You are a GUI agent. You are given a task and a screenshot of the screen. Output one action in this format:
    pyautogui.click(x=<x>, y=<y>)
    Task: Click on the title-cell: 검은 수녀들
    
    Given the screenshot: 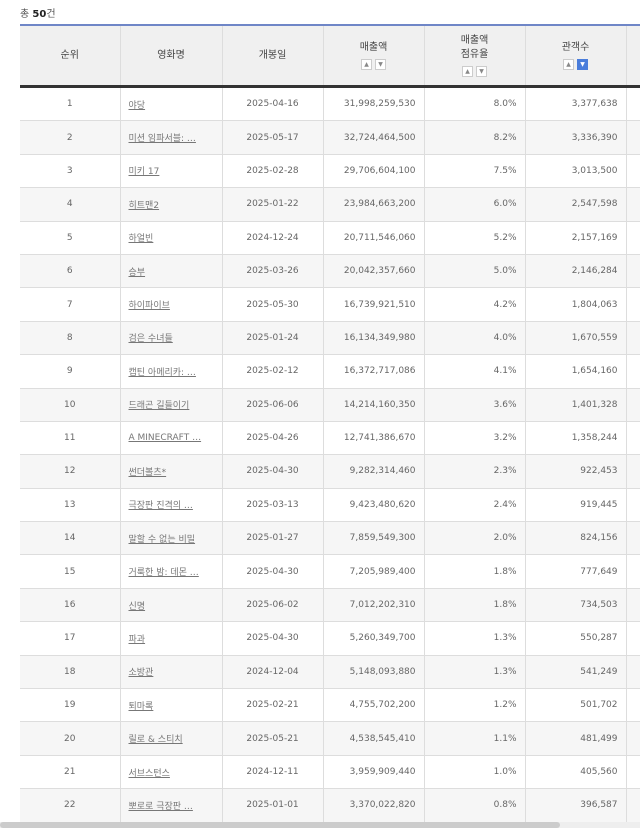 What is the action you would take?
    pyautogui.click(x=170, y=338)
    